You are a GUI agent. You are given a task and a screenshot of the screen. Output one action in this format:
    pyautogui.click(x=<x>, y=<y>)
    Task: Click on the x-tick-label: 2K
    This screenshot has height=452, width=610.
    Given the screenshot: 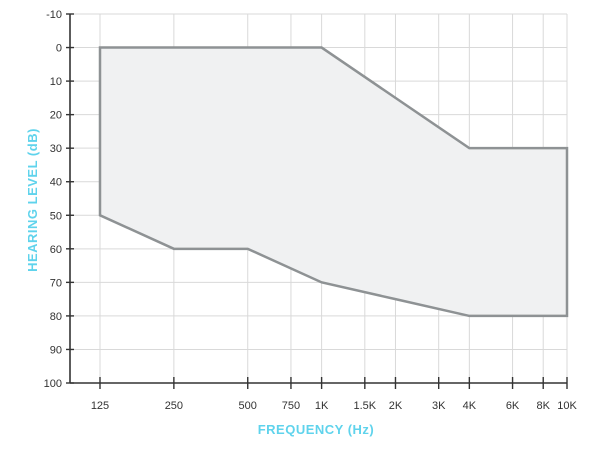 What is the action you would take?
    pyautogui.click(x=396, y=406)
    